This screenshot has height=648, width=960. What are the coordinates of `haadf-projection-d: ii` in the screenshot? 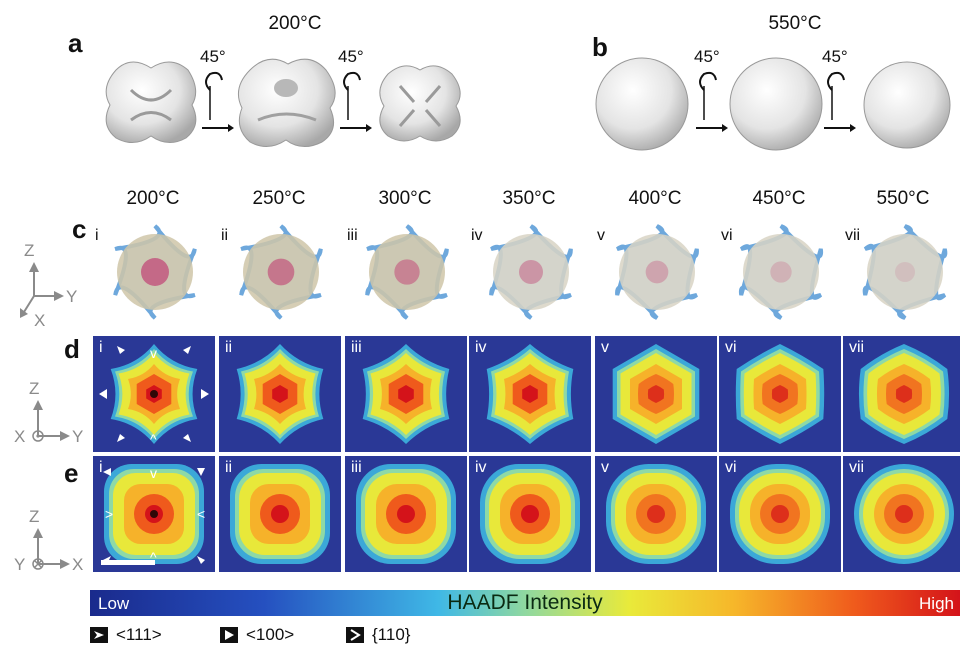 It's located at (280, 394).